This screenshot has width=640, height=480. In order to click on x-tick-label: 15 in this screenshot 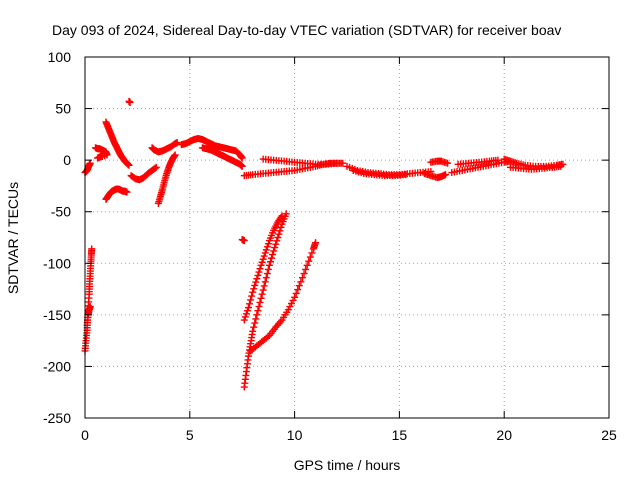, I will do `click(400, 435)`.